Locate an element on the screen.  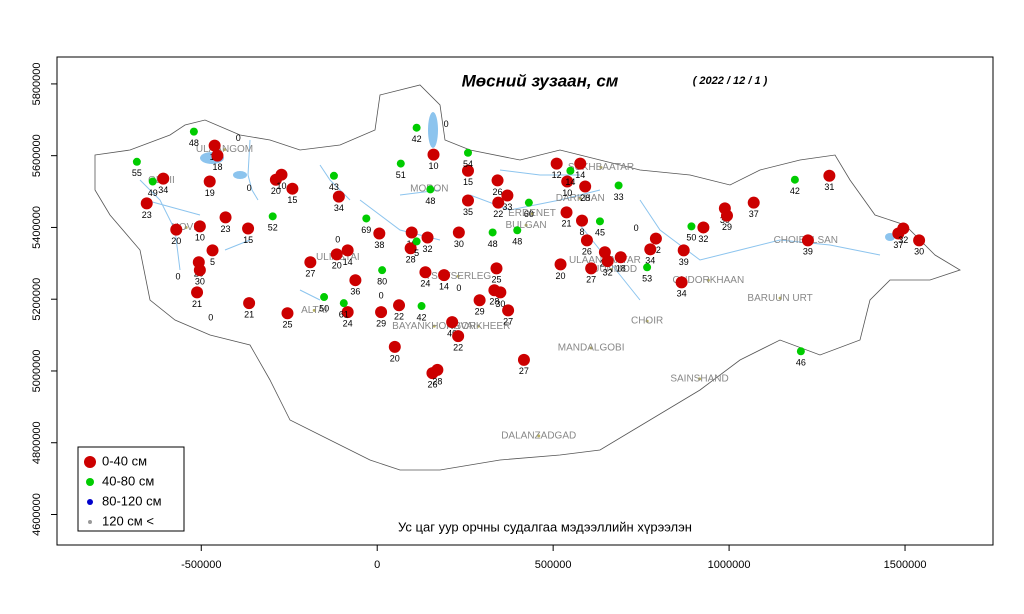
depth-label: 48 is located at coordinates (194, 143).